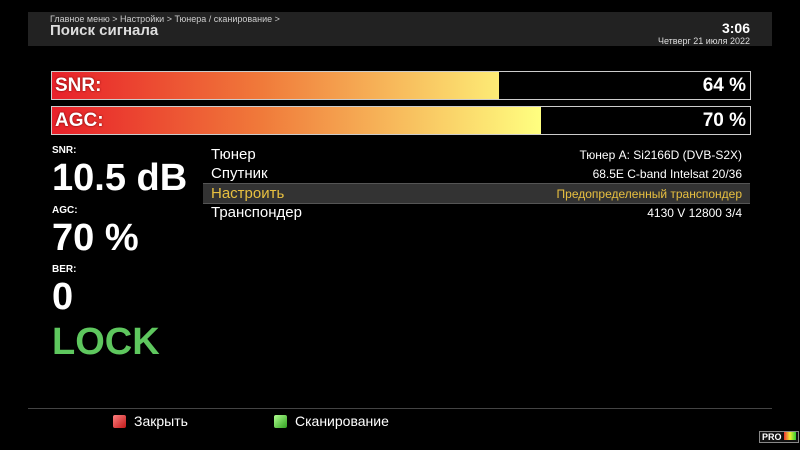 Image resolution: width=800 pixels, height=450 pixels. What do you see at coordinates (233, 154) in the screenshot?
I see `setting-key: Тюнер` at bounding box center [233, 154].